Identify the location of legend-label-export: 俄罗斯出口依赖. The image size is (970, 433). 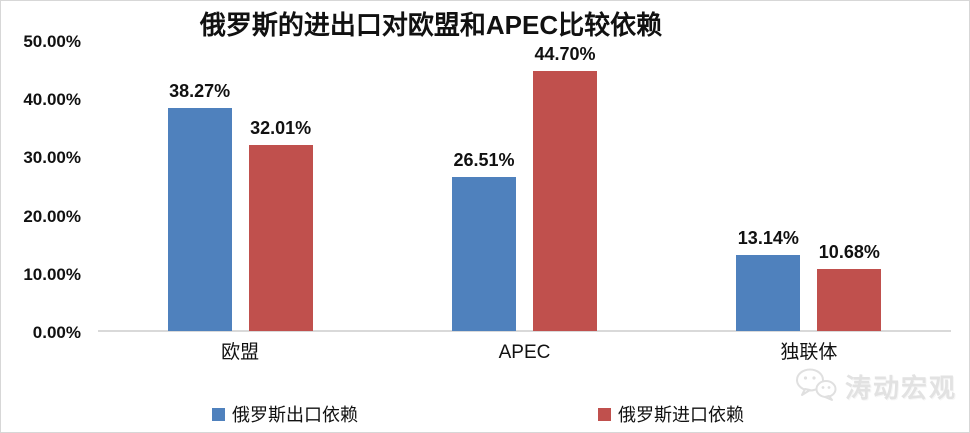
(295, 415).